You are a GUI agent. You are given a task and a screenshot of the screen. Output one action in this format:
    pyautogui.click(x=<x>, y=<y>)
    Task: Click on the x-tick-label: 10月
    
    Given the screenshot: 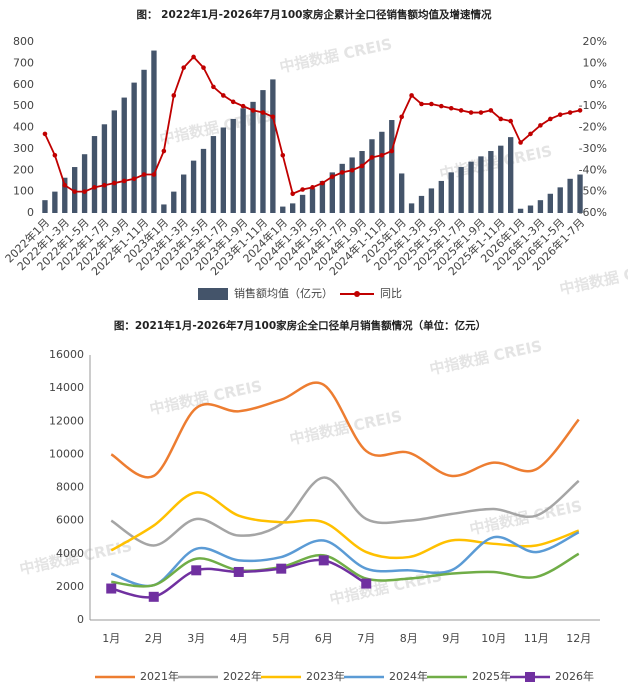 What is the action you would take?
    pyautogui.click(x=493, y=638)
    